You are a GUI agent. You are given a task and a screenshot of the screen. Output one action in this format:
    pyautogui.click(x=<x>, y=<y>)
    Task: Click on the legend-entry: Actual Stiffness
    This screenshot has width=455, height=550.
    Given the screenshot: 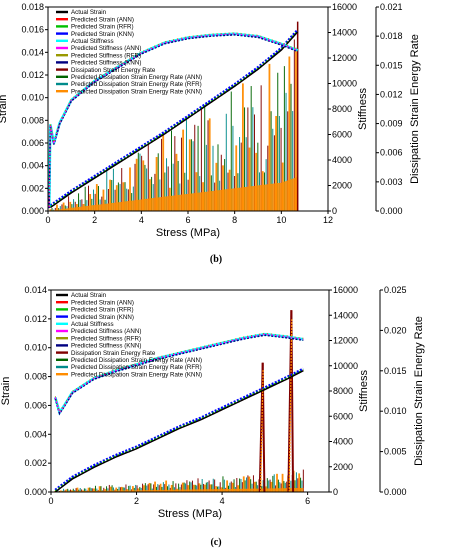 What is the action you would take?
    pyautogui.click(x=92, y=324)
    